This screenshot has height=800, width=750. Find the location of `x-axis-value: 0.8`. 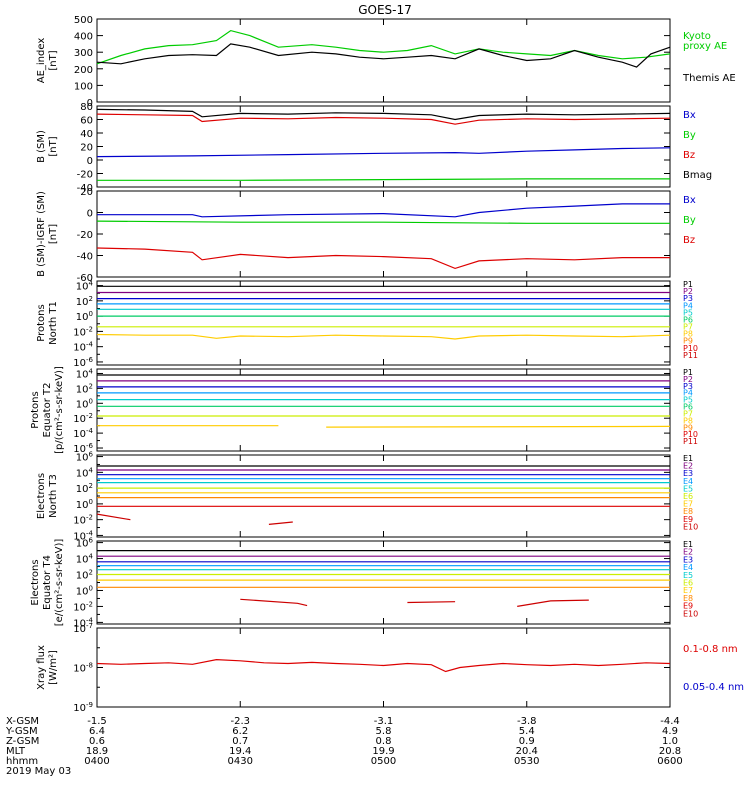

x-axis-value: 0.8 is located at coordinates (384, 741).